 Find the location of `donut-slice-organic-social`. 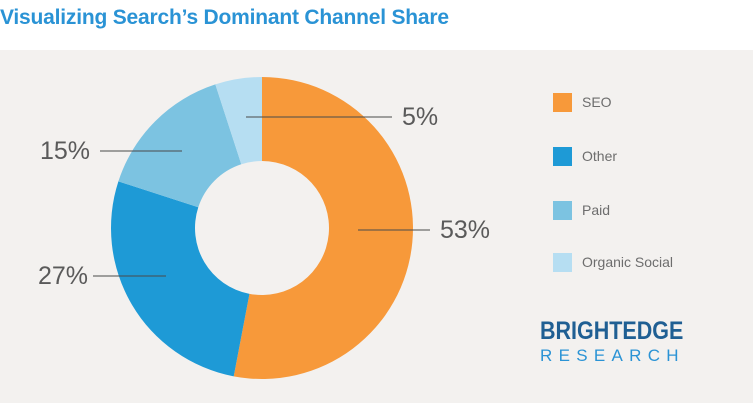

donut-slice-organic-social is located at coordinates (238, 121).